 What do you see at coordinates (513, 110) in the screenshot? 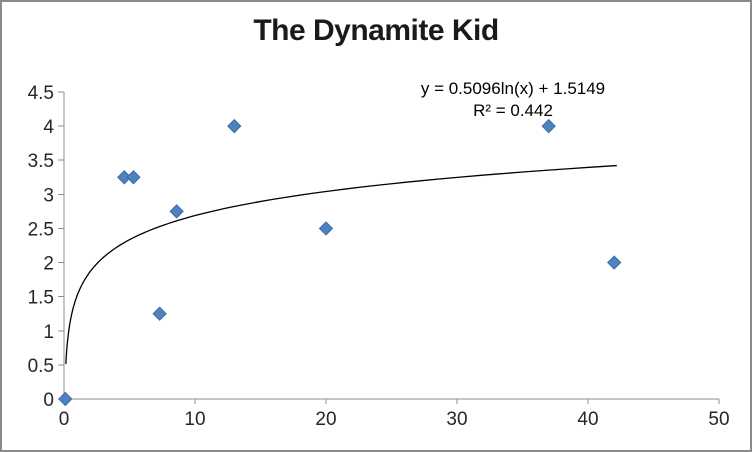
I see `r-squared-label: R² = 0.442` at bounding box center [513, 110].